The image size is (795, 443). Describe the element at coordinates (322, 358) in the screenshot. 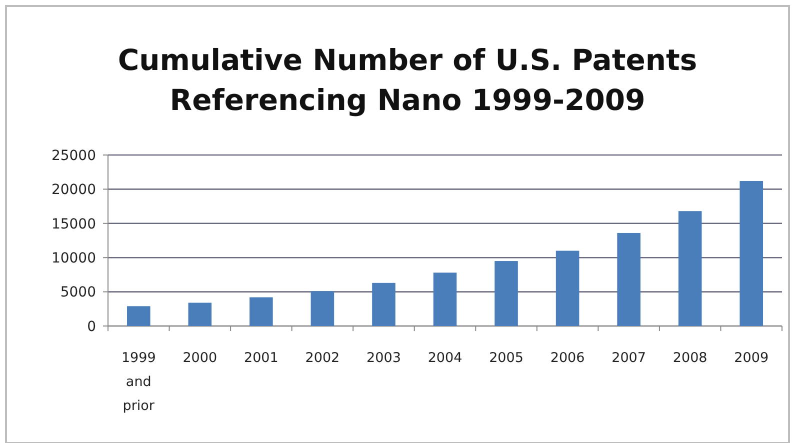

I see `x-tick-label: 2002` at that location.